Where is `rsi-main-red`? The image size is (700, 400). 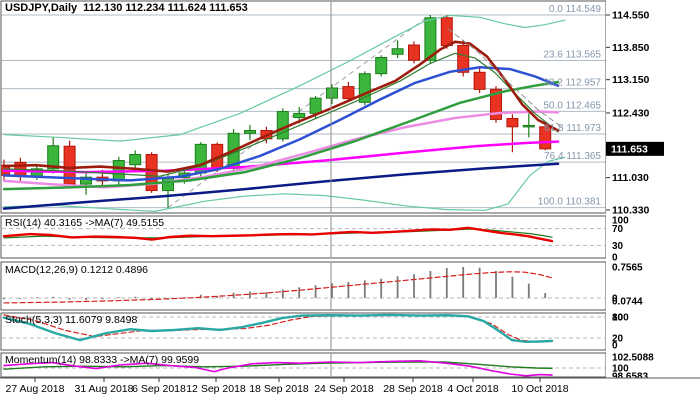 rsi-main-red is located at coordinates (278, 234).